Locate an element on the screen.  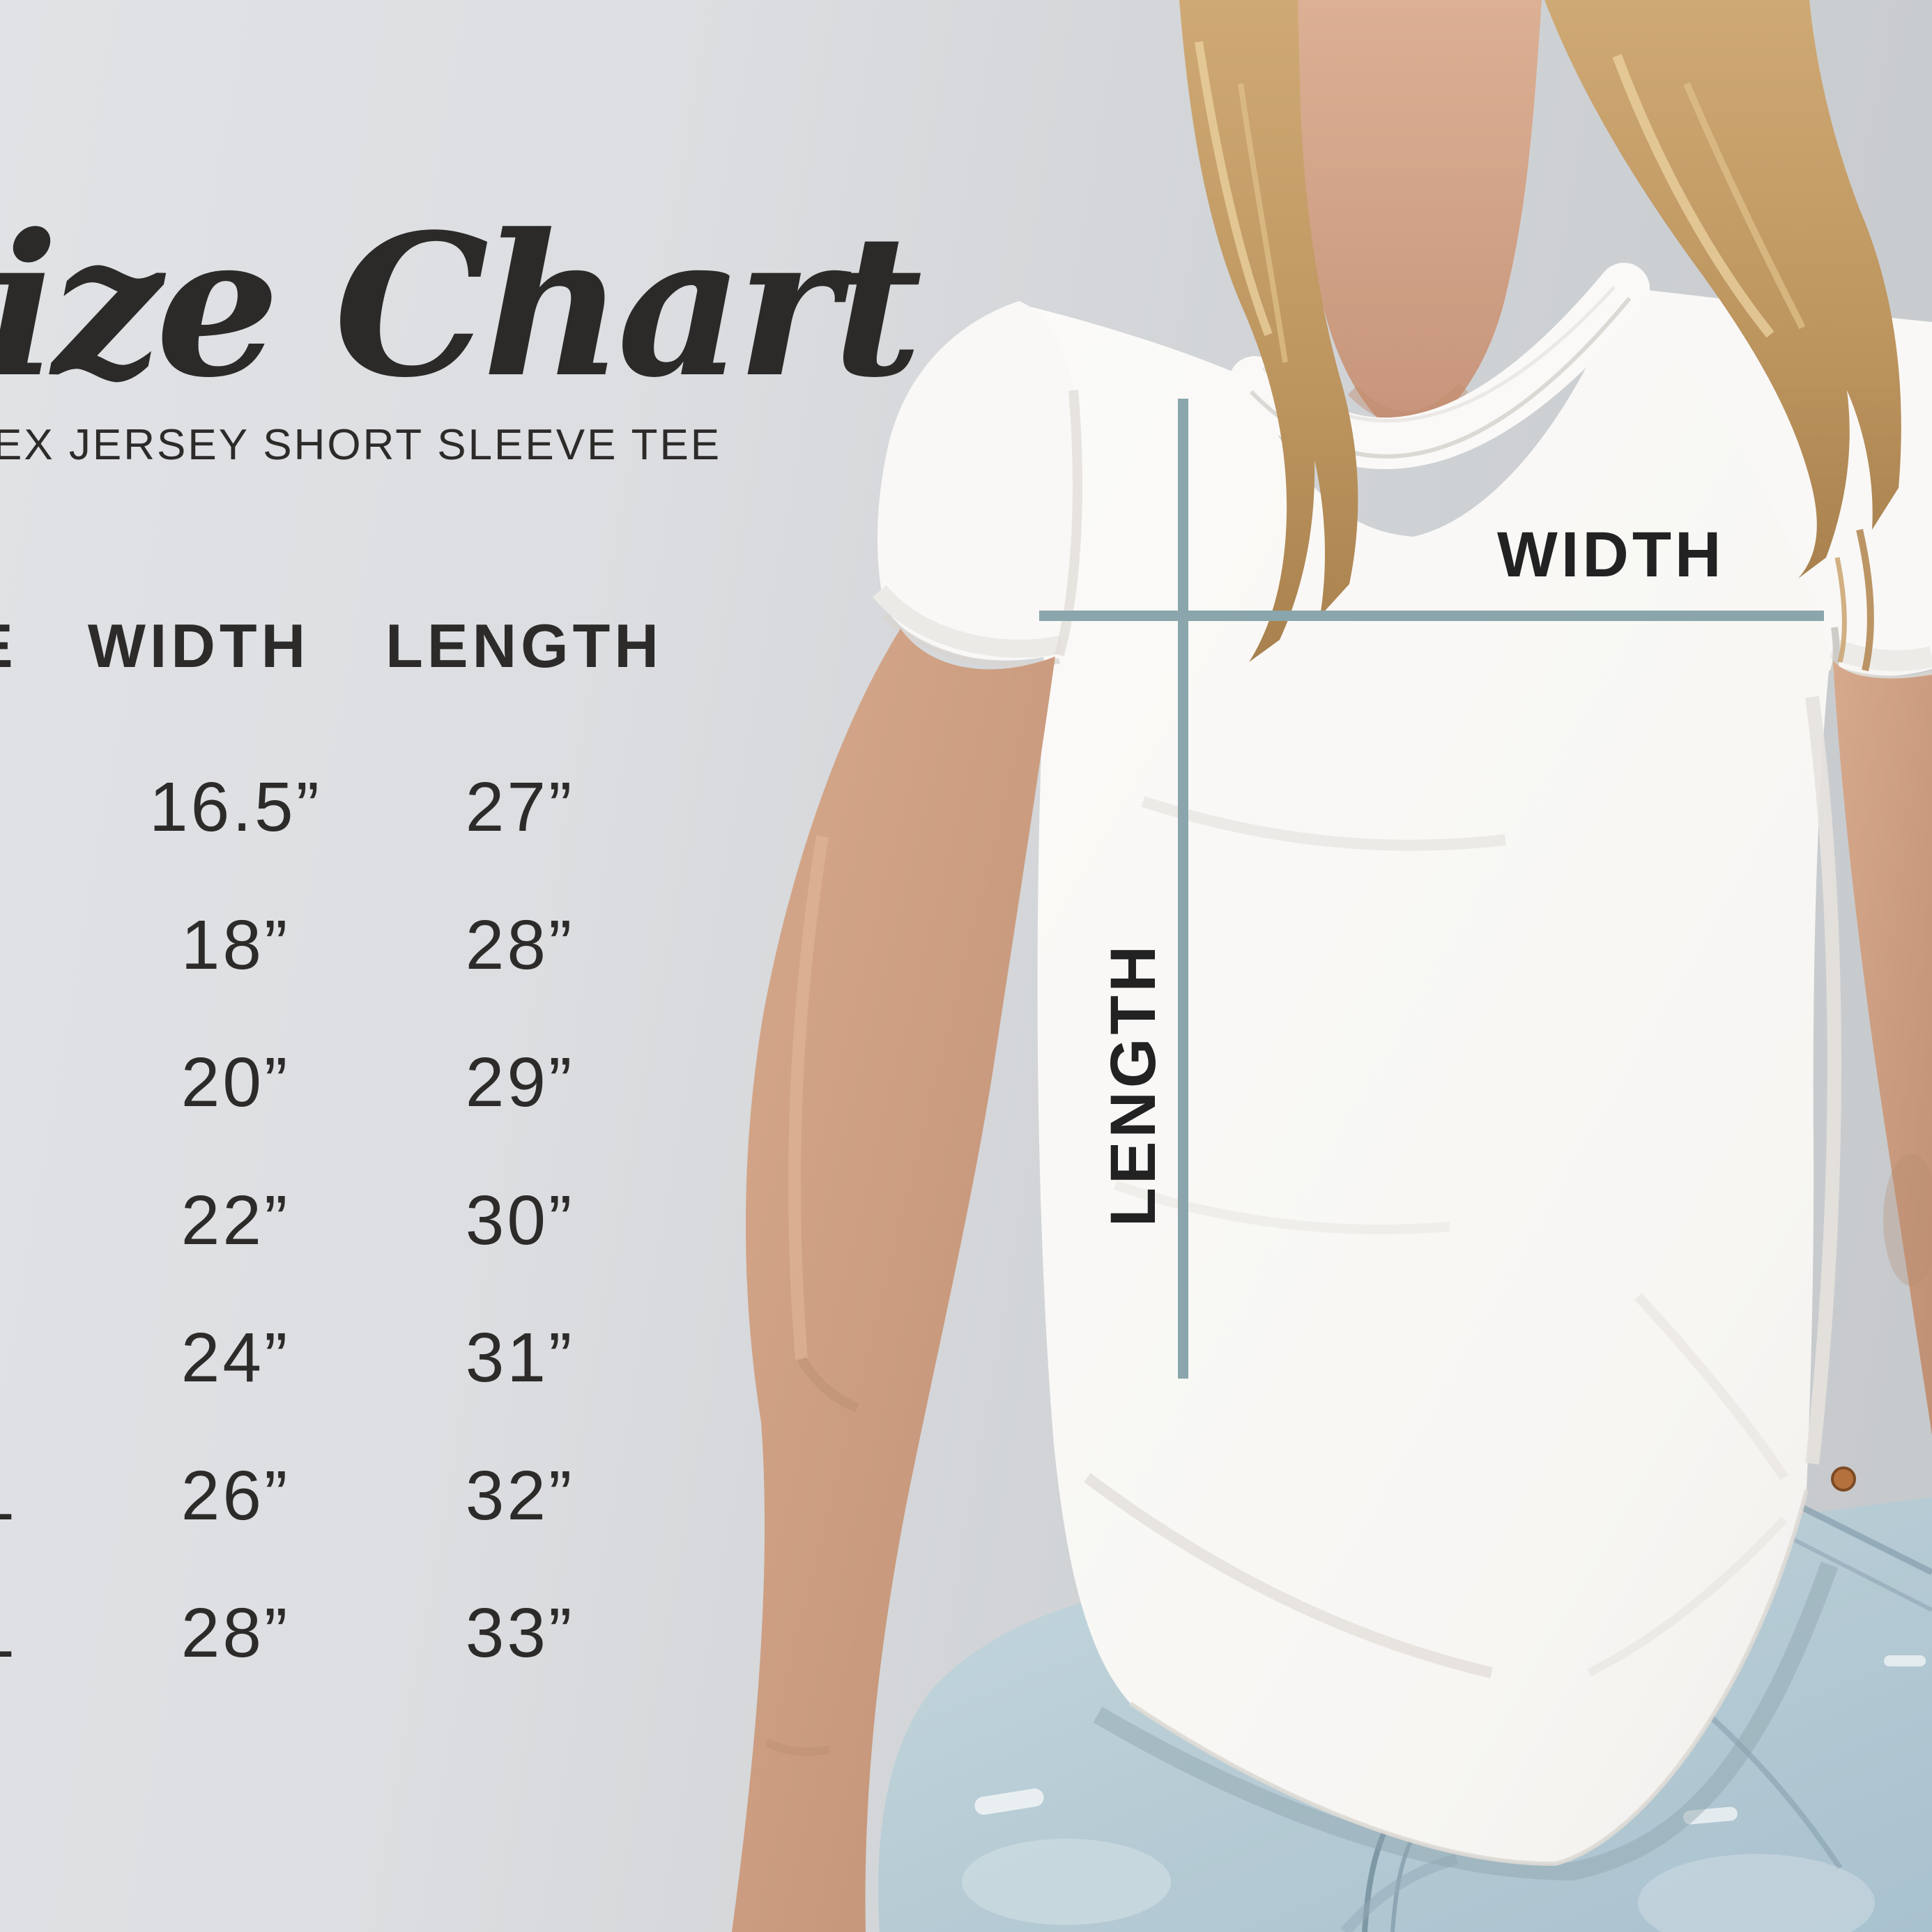
left-arm is located at coordinates (894, 1280).